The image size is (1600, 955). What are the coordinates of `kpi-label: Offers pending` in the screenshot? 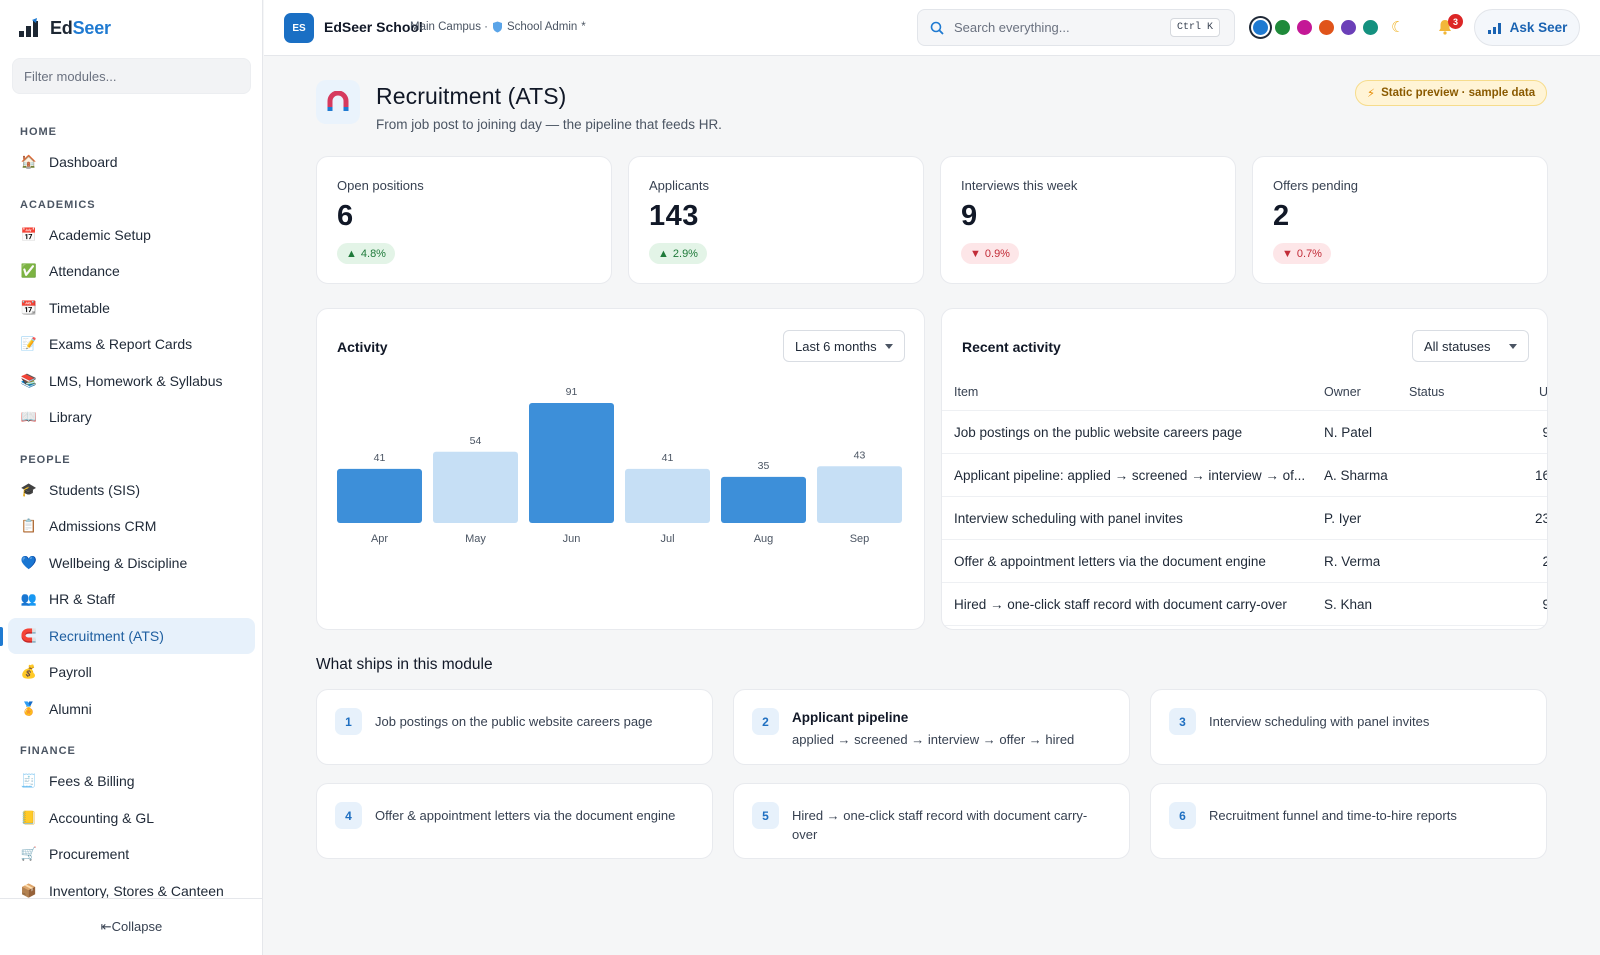 It's located at (1316, 185).